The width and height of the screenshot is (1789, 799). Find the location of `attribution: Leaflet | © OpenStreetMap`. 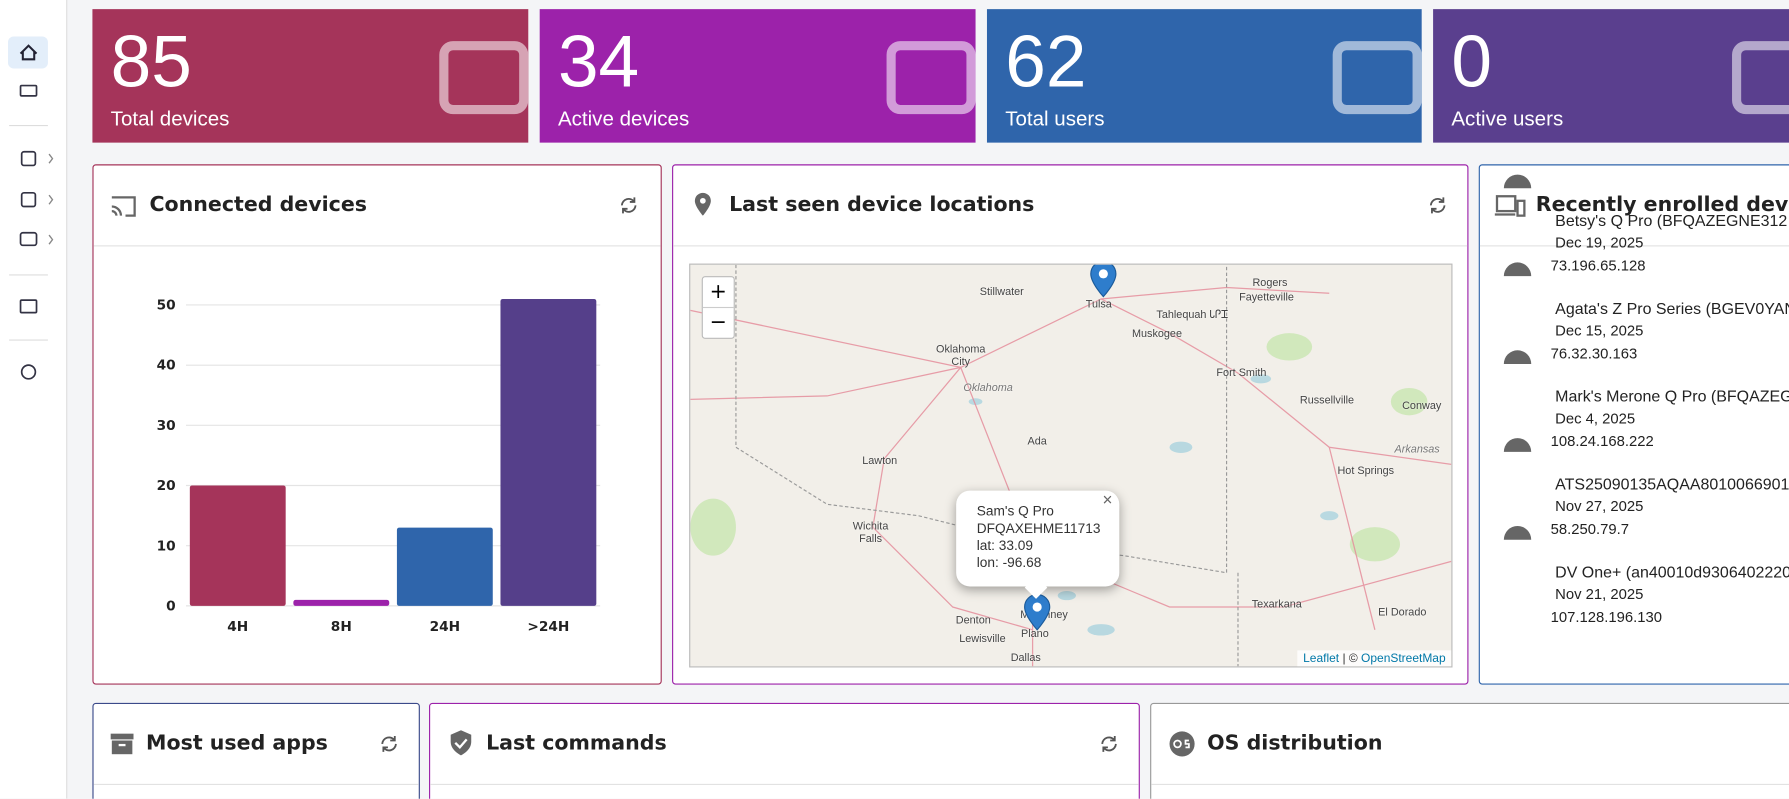

attribution: Leaflet | © OpenStreetMap is located at coordinates (1374, 658).